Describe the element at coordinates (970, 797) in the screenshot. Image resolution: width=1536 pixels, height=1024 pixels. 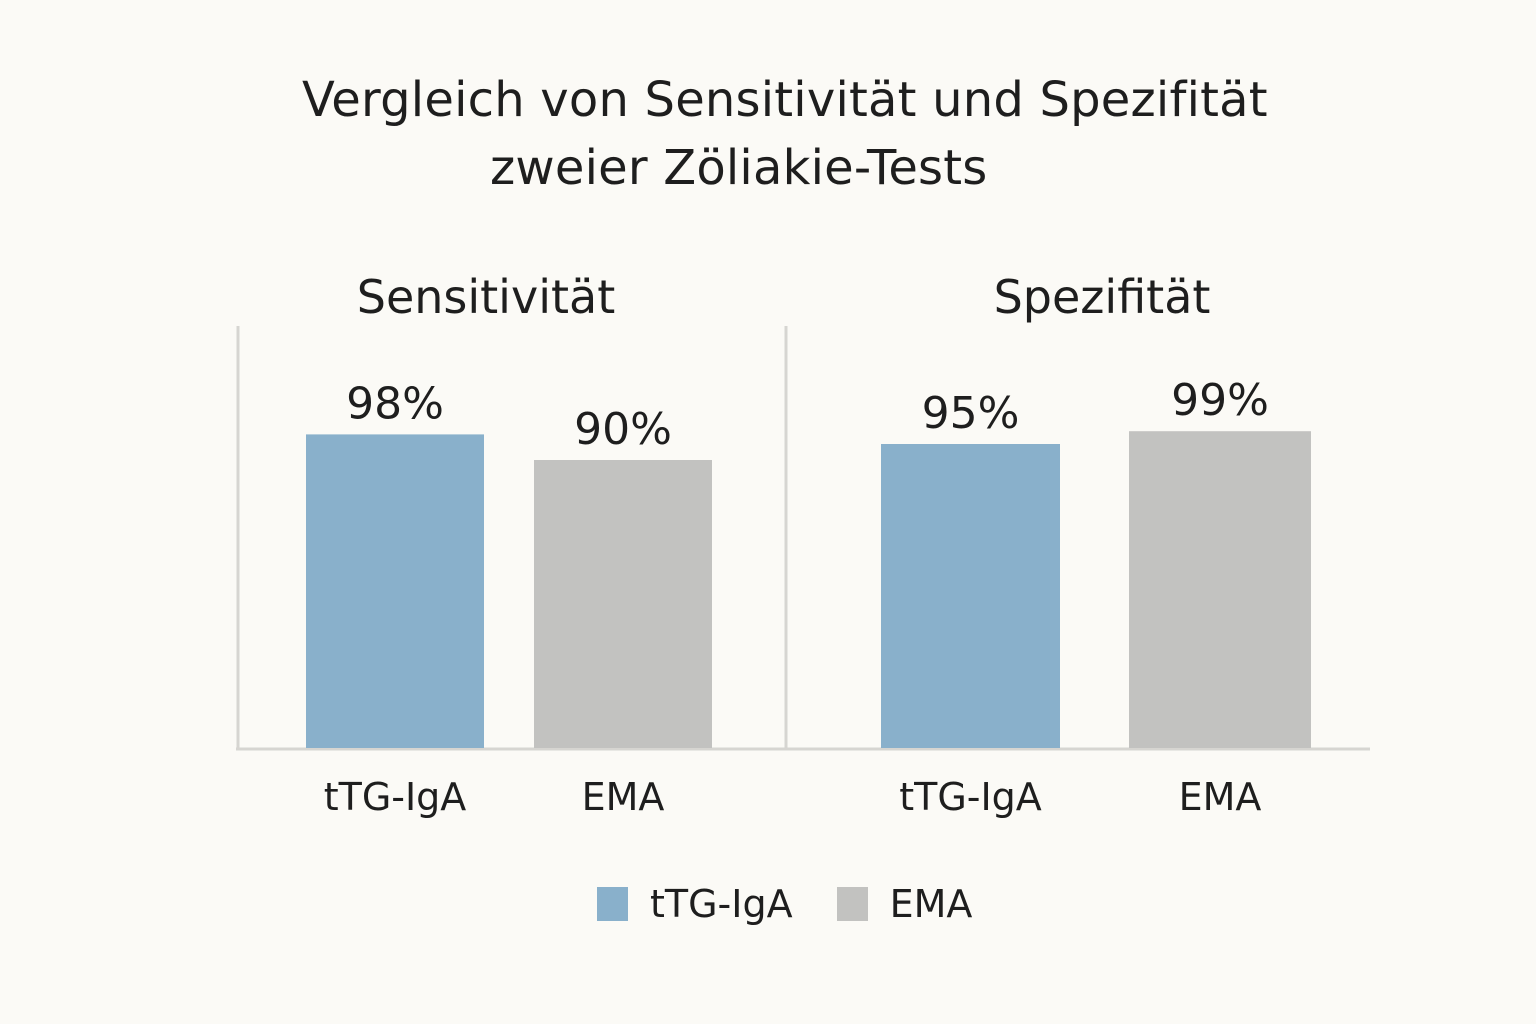
I see `x-tick-label-spezifit-t-ttg-iga: tTG-IgA` at that location.